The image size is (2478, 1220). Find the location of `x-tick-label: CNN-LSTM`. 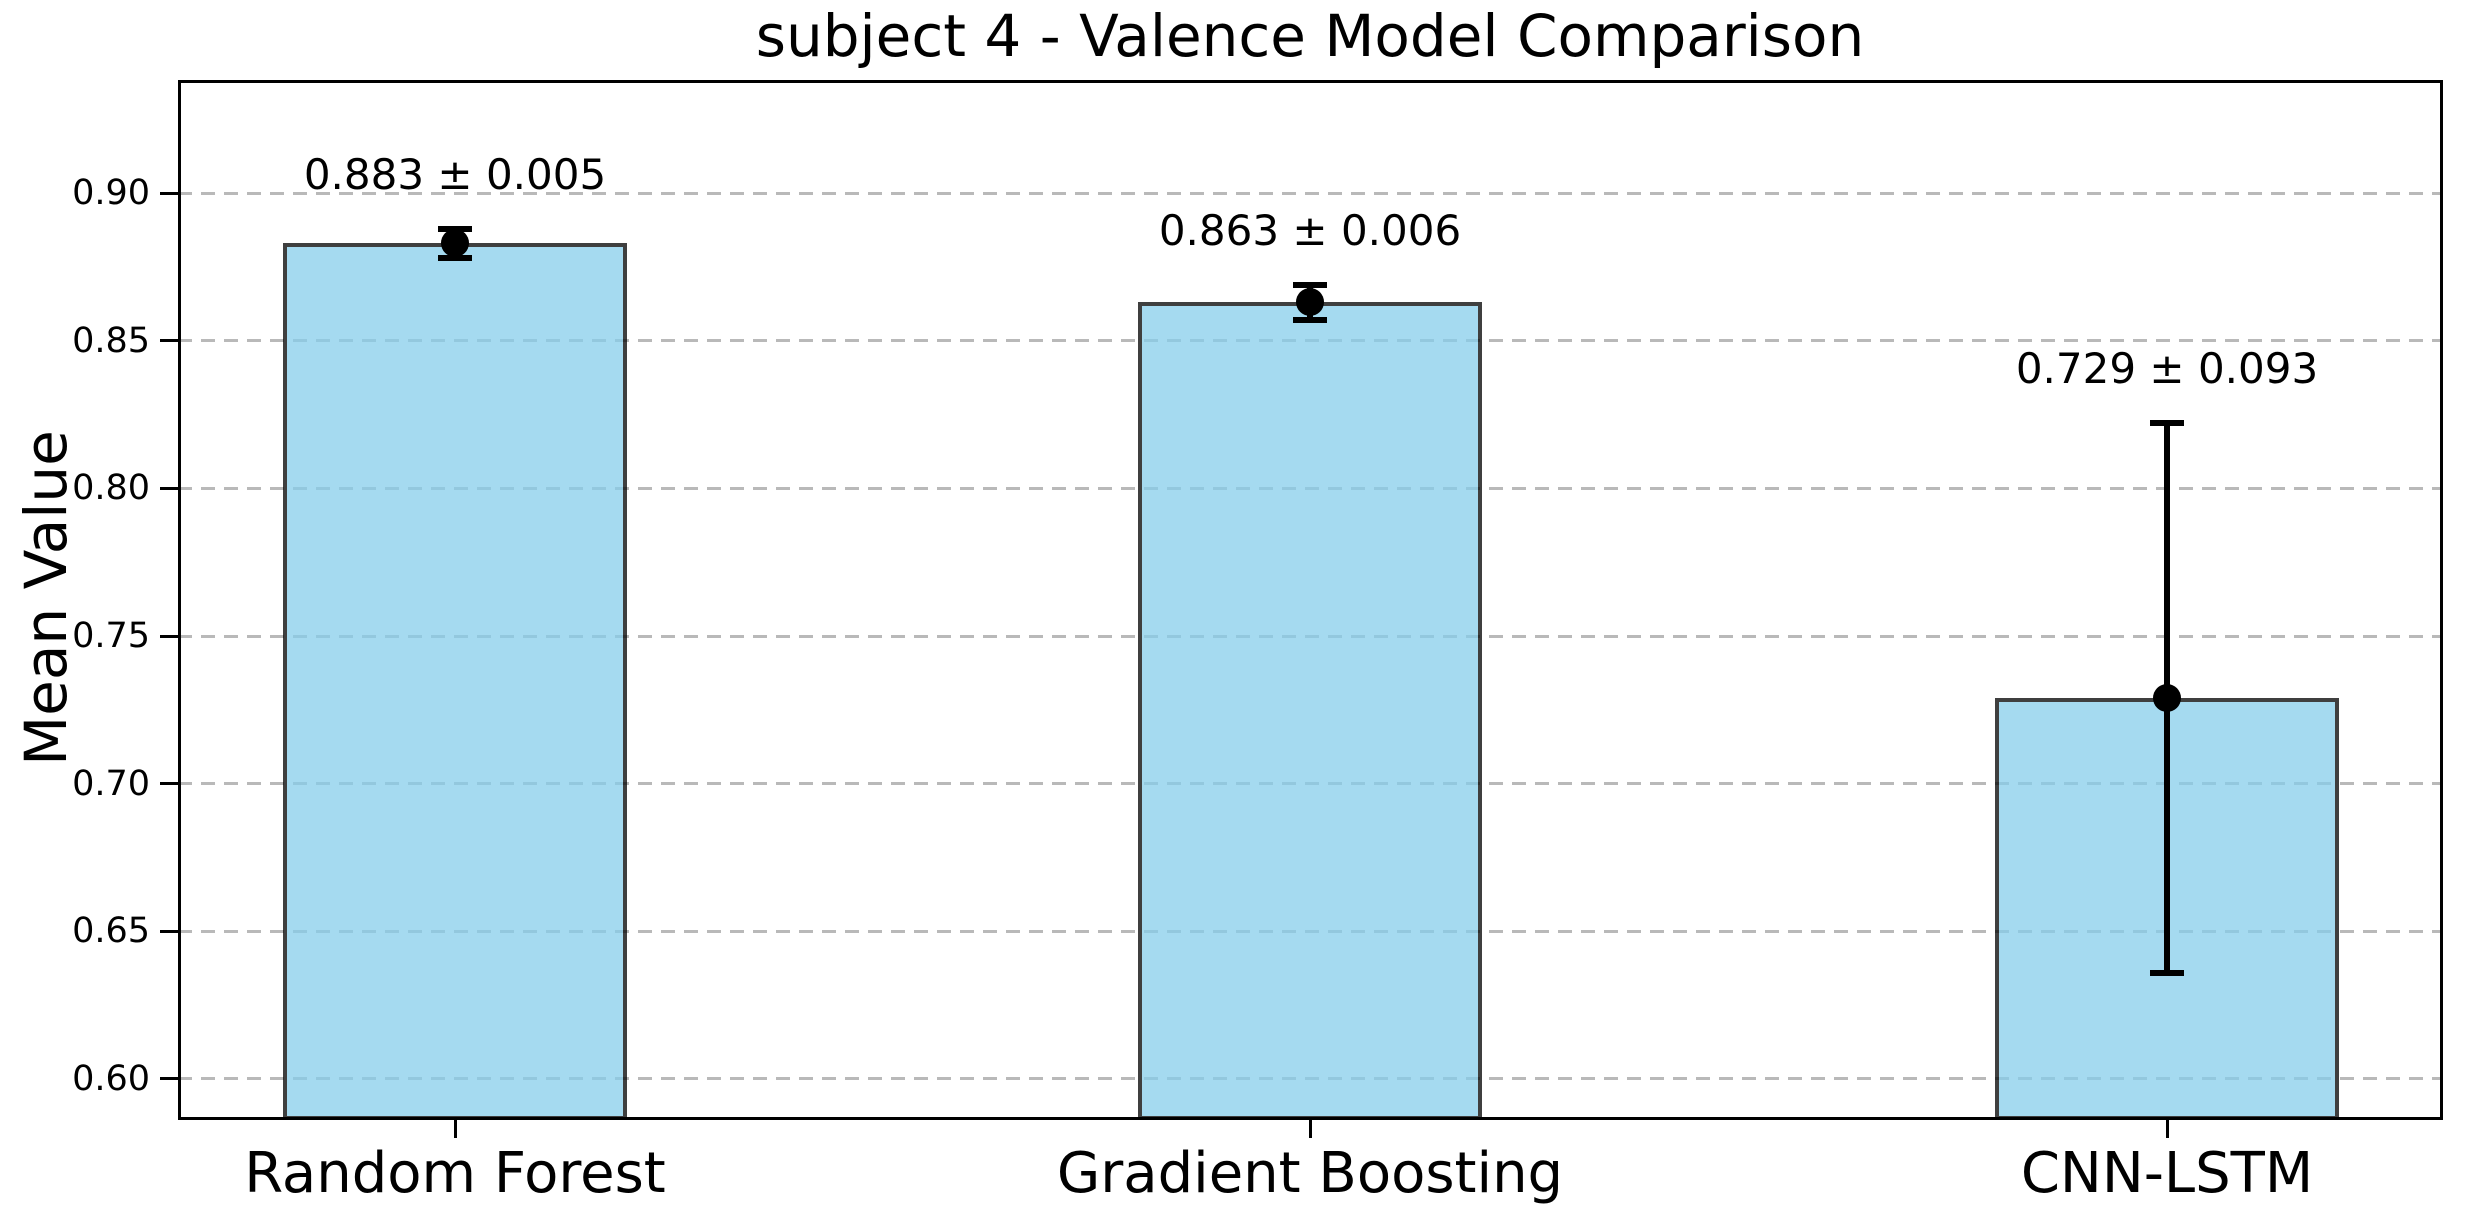

x-tick-label: CNN-LSTM is located at coordinates (2167, 1173).